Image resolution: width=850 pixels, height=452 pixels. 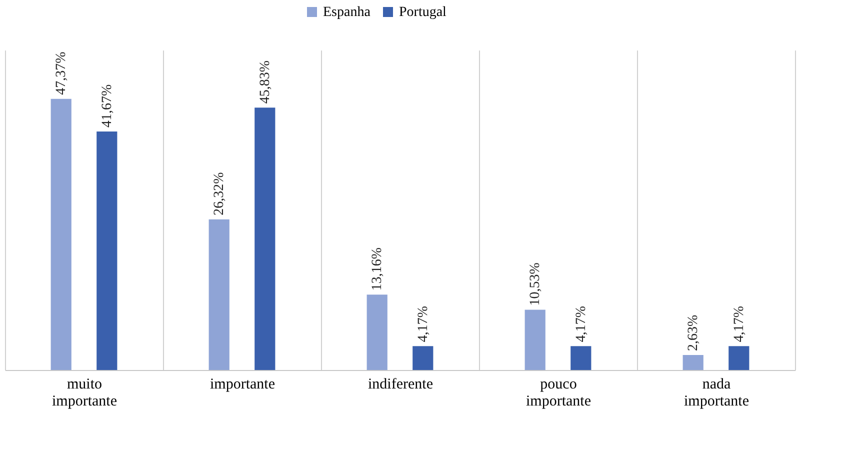 I want to click on data-label: 45,83%, so click(x=265, y=82).